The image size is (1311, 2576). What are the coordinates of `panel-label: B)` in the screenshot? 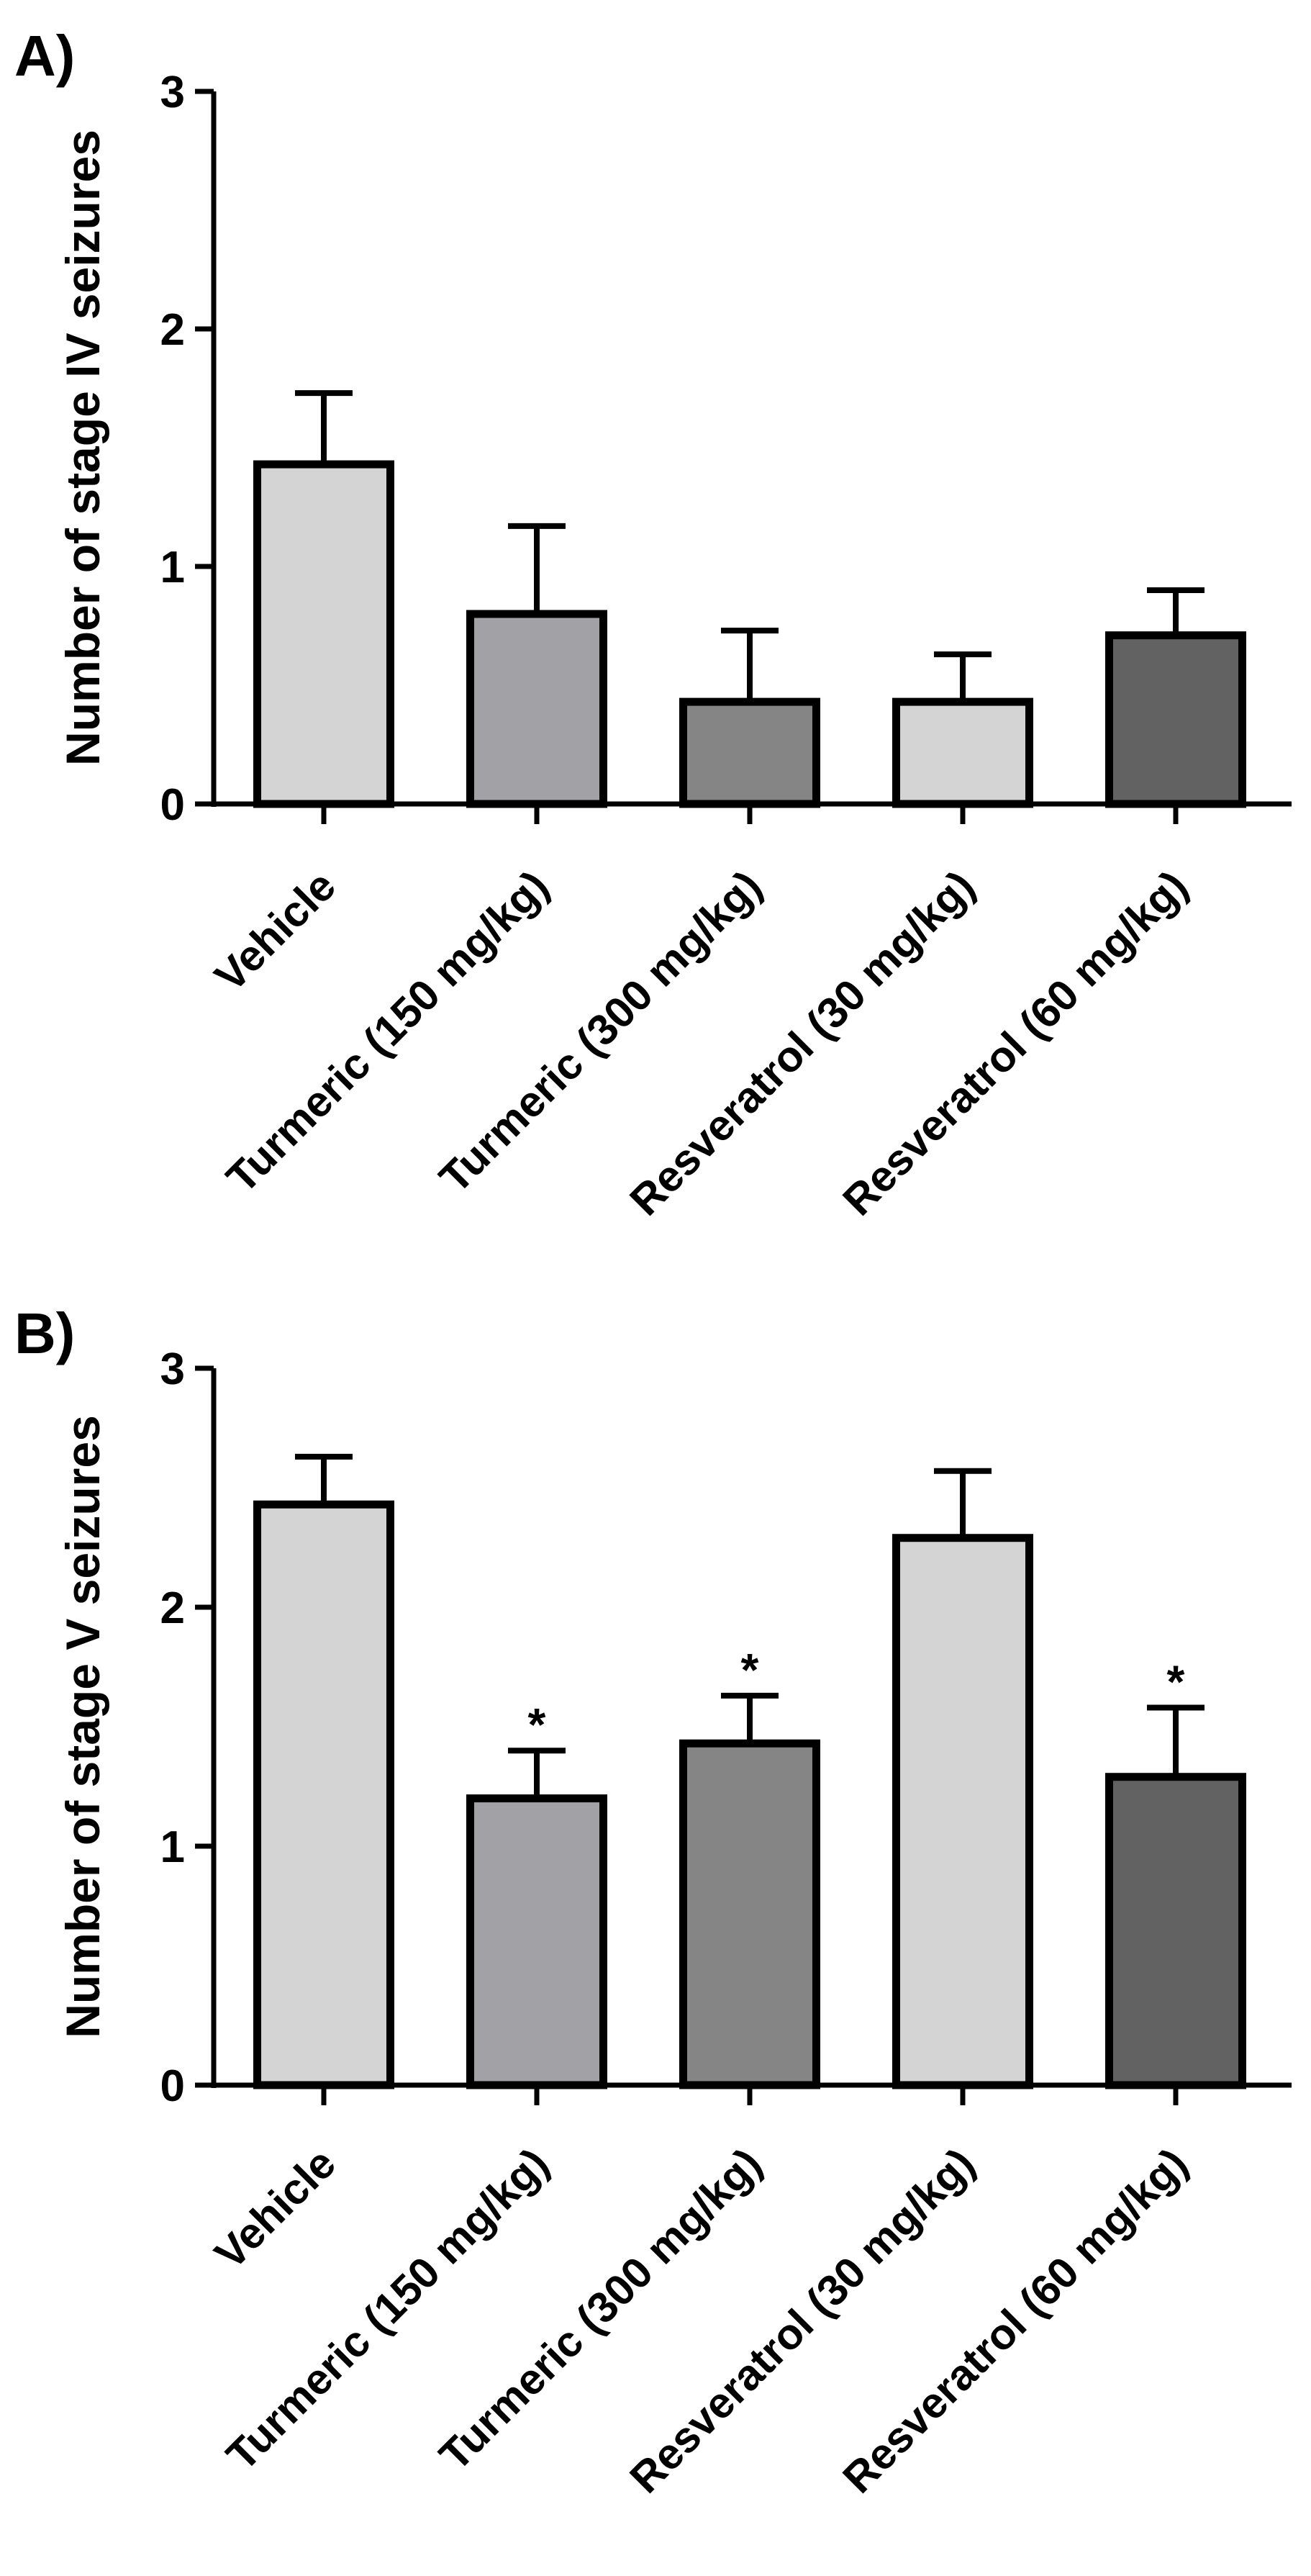 It's located at (44, 1333).